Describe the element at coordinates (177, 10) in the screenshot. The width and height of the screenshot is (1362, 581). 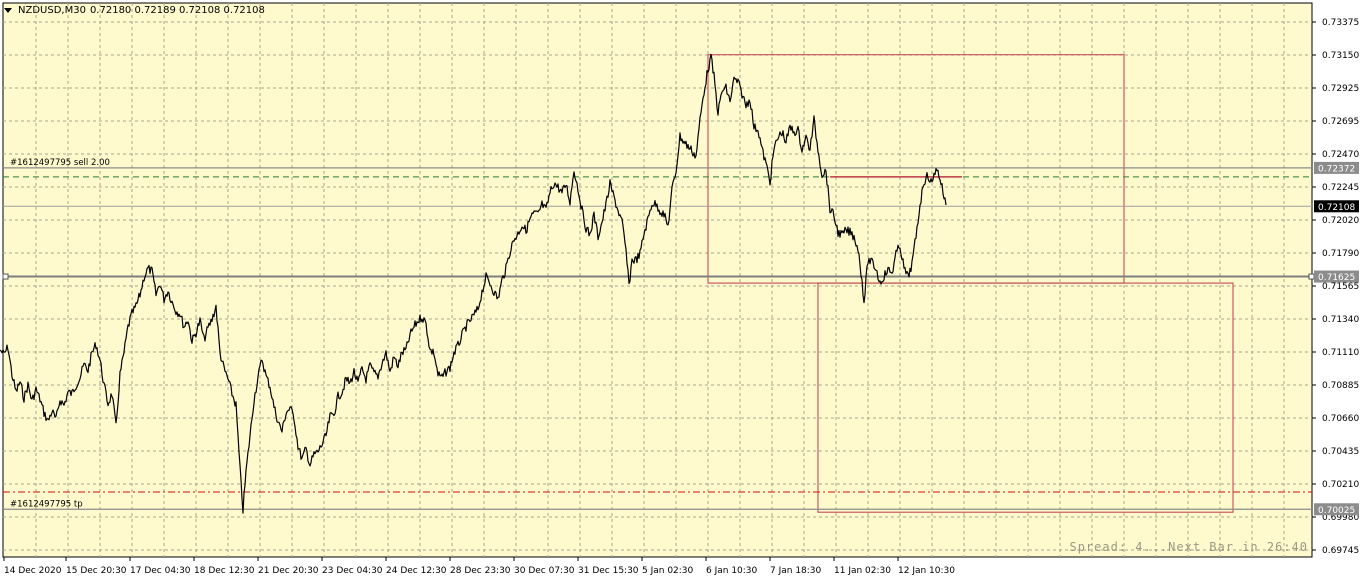
I see `ohlc-values: 0.72180 0.72189 0.72108 0.72108` at that location.